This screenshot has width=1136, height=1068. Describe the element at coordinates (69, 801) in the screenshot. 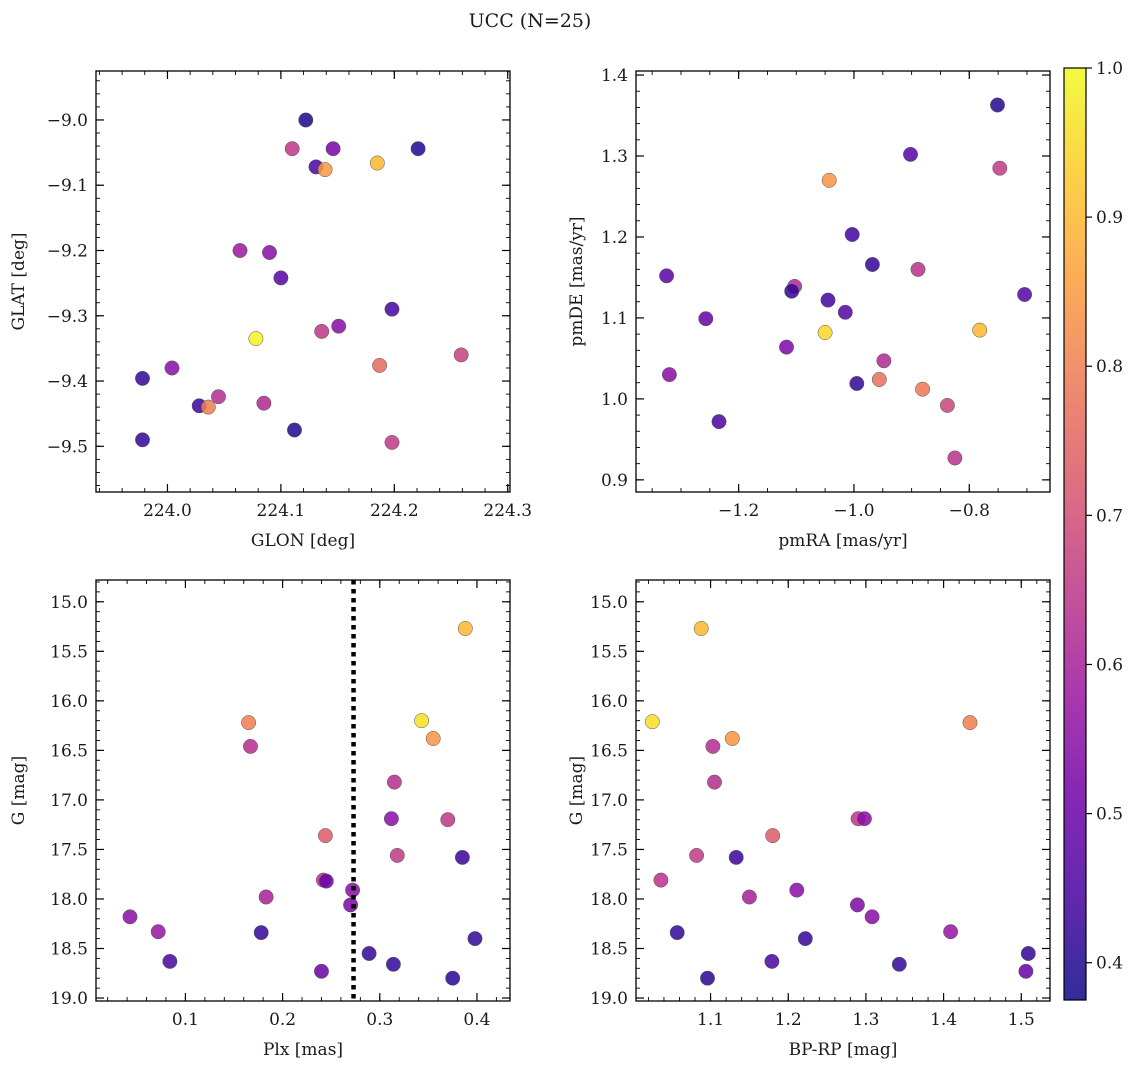

I see `y-tick-label: 17.0` at that location.